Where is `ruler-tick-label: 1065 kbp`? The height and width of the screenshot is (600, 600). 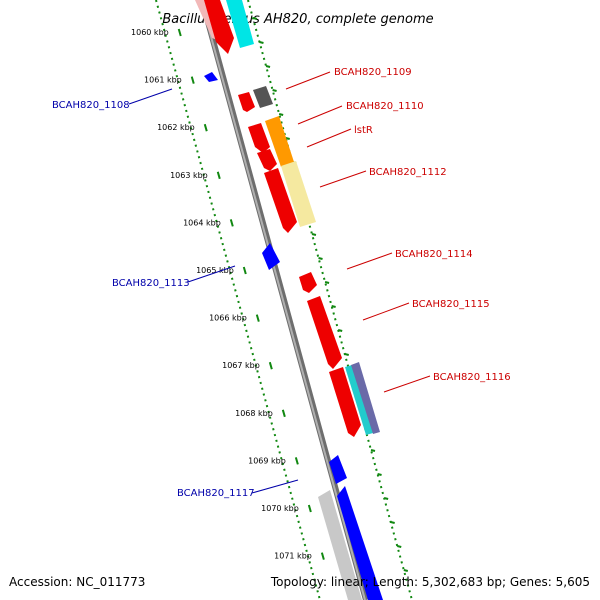 ruler-tick-label: 1065 kbp is located at coordinates (215, 270).